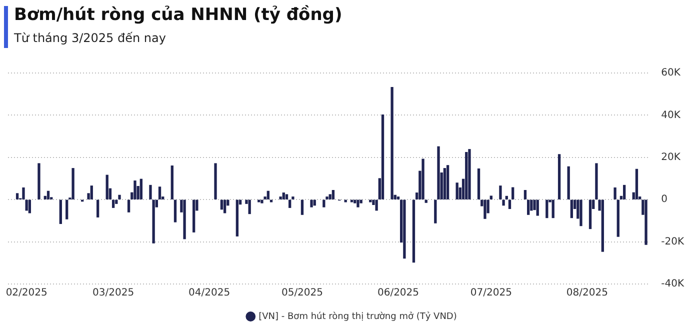  What do you see at coordinates (302, 293) in the screenshot?
I see `x-tick-label: 05/2025` at bounding box center [302, 293].